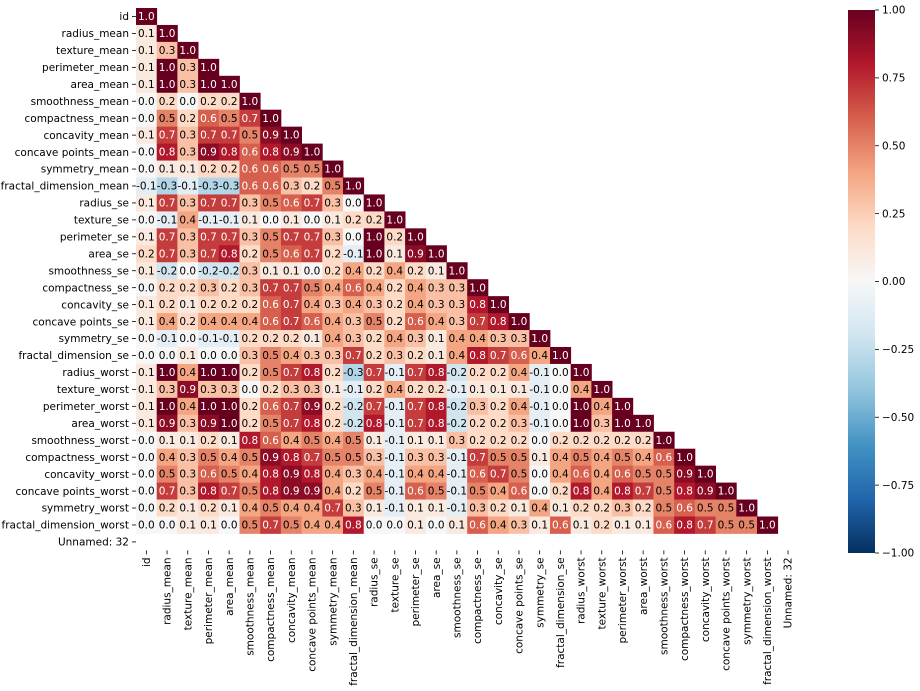 The width and height of the screenshot is (920, 691). What do you see at coordinates (898, 486) in the screenshot?
I see `colorbar-tick-label: −0.75` at bounding box center [898, 486].